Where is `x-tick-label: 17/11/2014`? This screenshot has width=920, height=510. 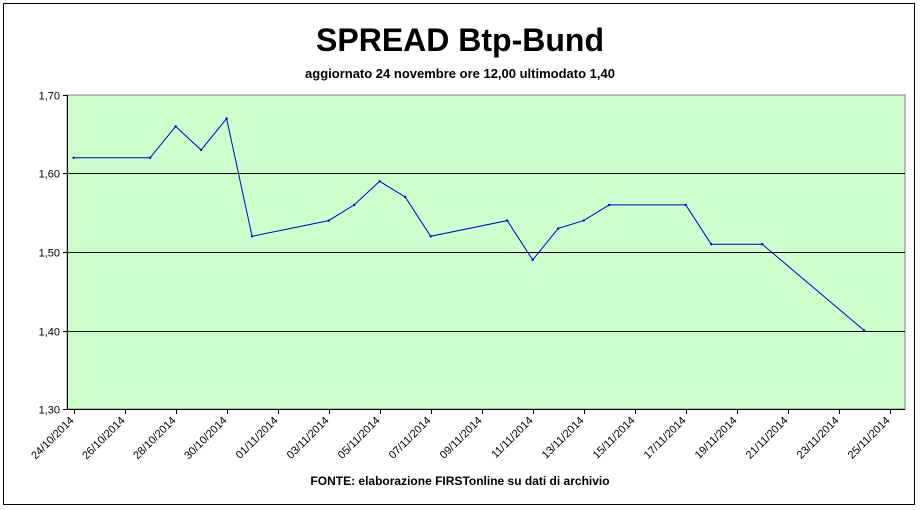 x-tick-label: 17/11/2014 is located at coordinates (665, 438).